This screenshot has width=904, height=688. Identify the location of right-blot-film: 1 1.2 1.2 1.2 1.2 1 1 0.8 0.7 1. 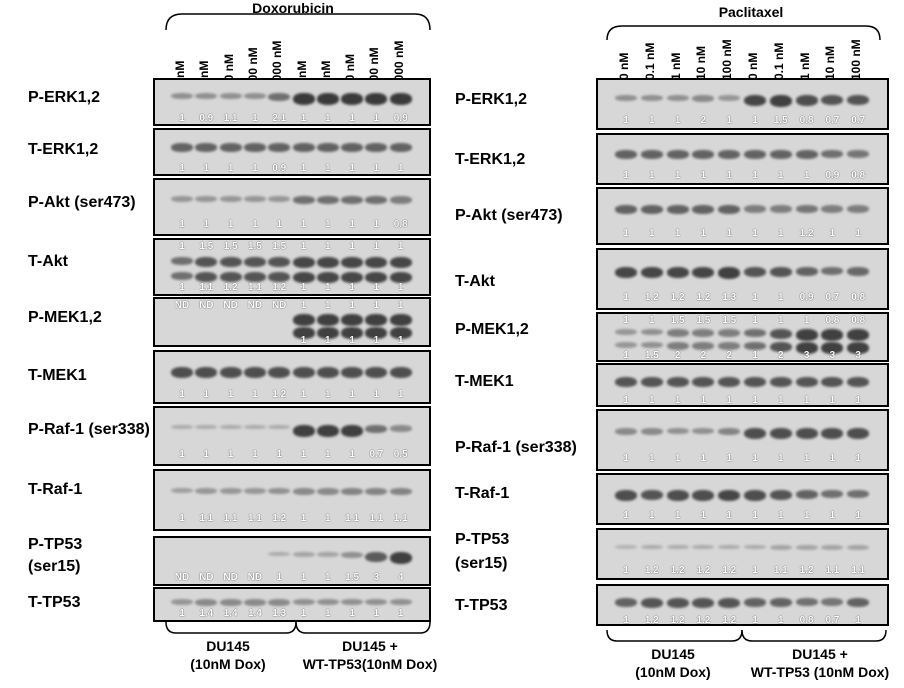
(742, 605).